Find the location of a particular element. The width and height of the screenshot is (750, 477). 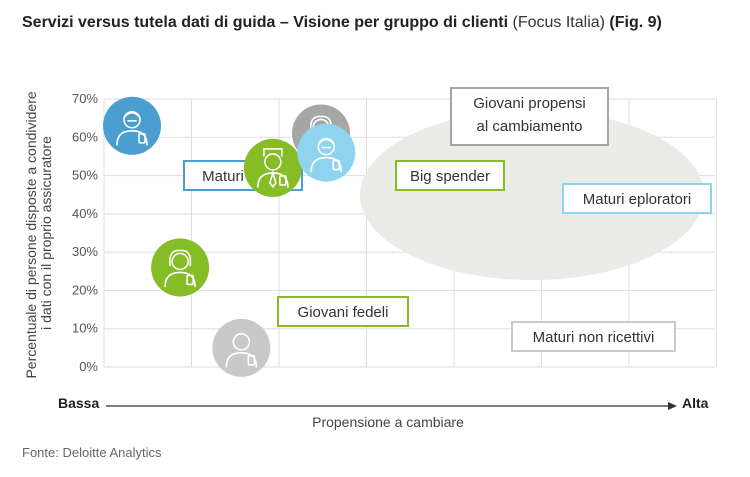

y-tick-label: 70% is located at coordinates (85, 98).